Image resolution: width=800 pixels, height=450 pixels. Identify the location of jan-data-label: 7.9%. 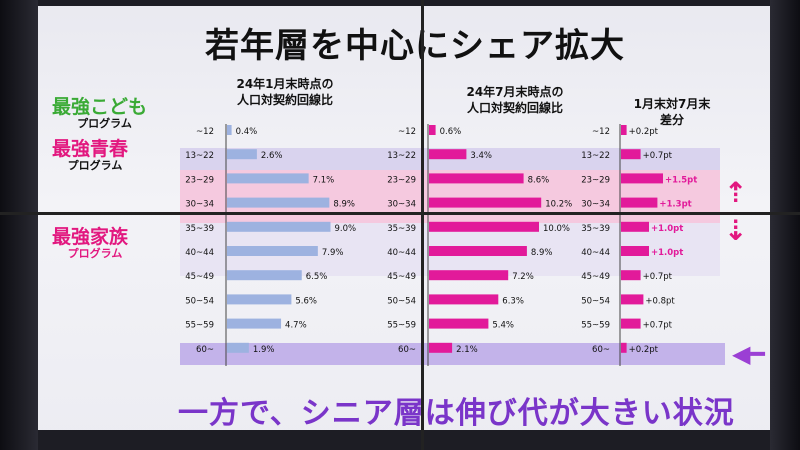
(333, 253).